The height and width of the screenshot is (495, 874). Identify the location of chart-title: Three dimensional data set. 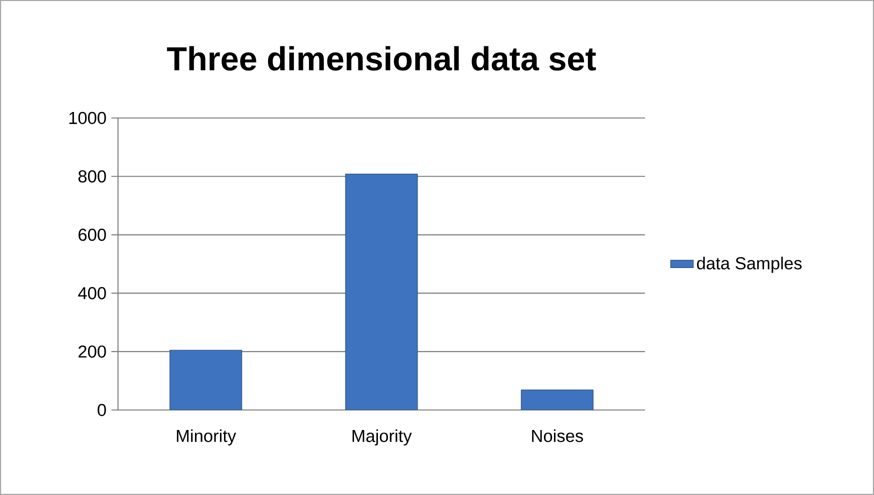
(381, 58).